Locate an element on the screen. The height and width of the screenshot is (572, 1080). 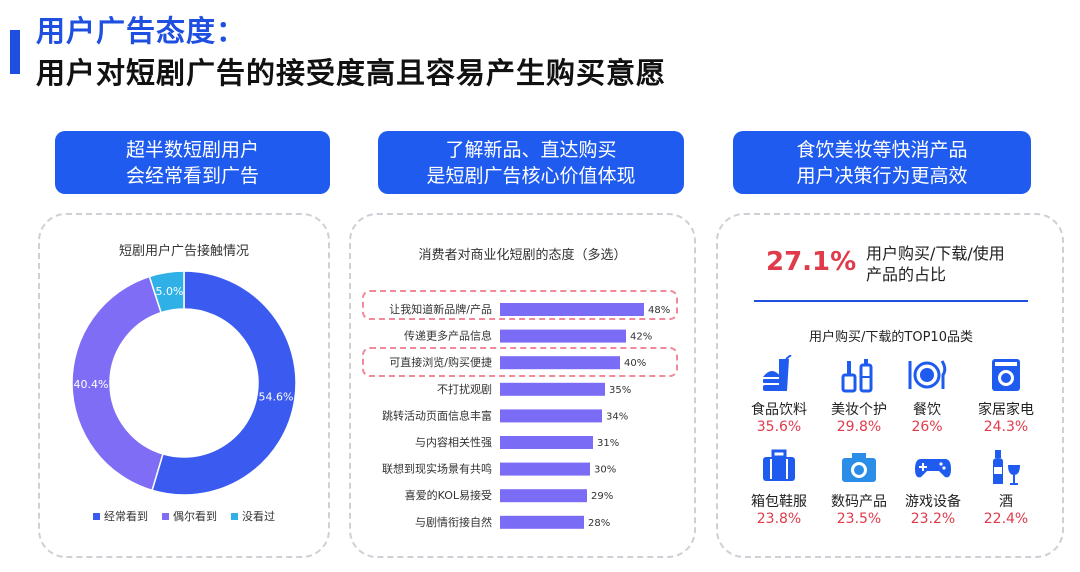
luggage-icon is located at coordinates (779, 465).